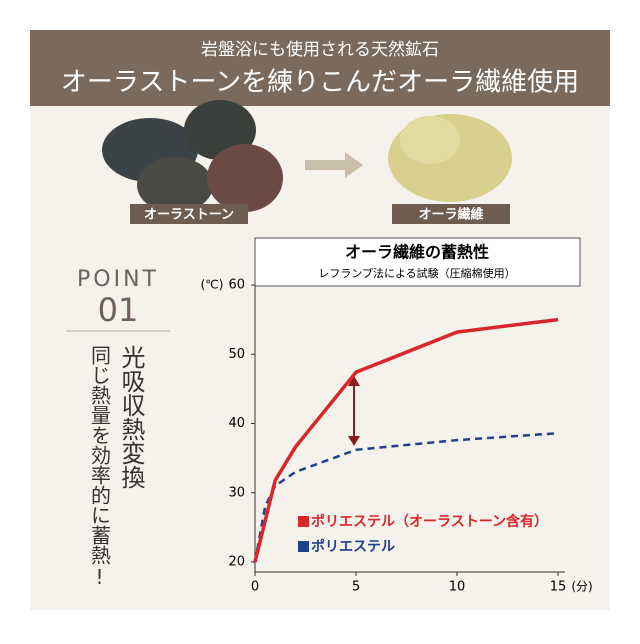 This screenshot has height=644, width=640. I want to click on image-label: オーラ繊維, so click(450, 215).